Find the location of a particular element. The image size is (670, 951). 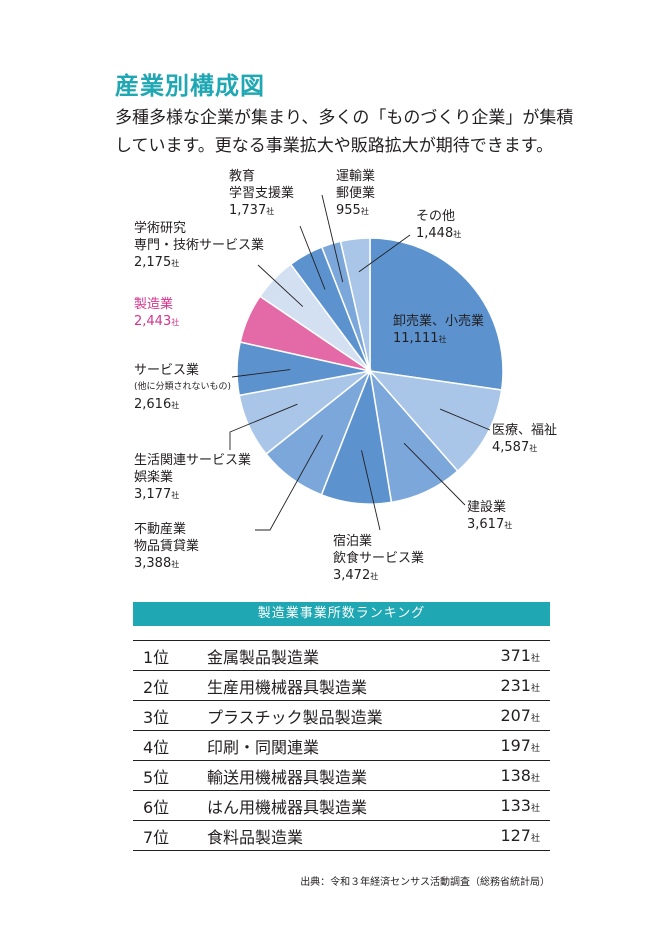

label-name: 製造業 is located at coordinates (154, 304).